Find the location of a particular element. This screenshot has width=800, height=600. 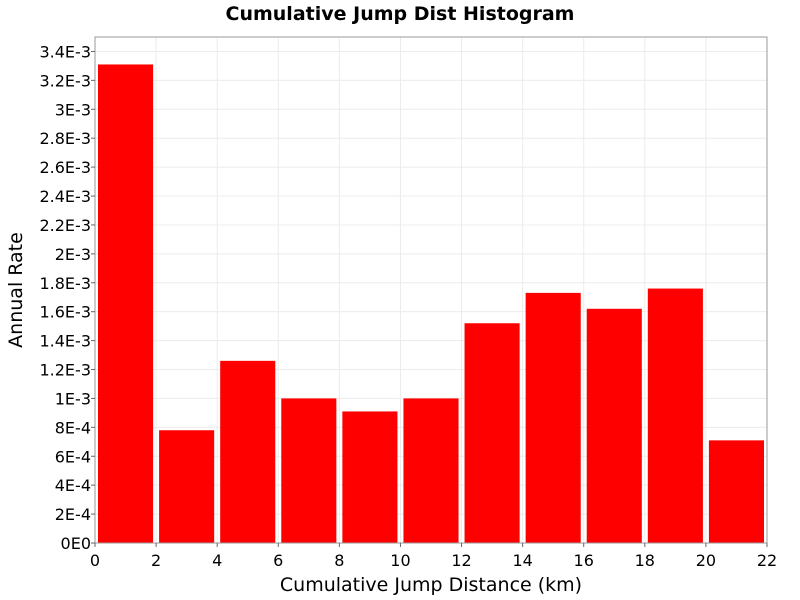

x-tick-label: 20 is located at coordinates (706, 560).